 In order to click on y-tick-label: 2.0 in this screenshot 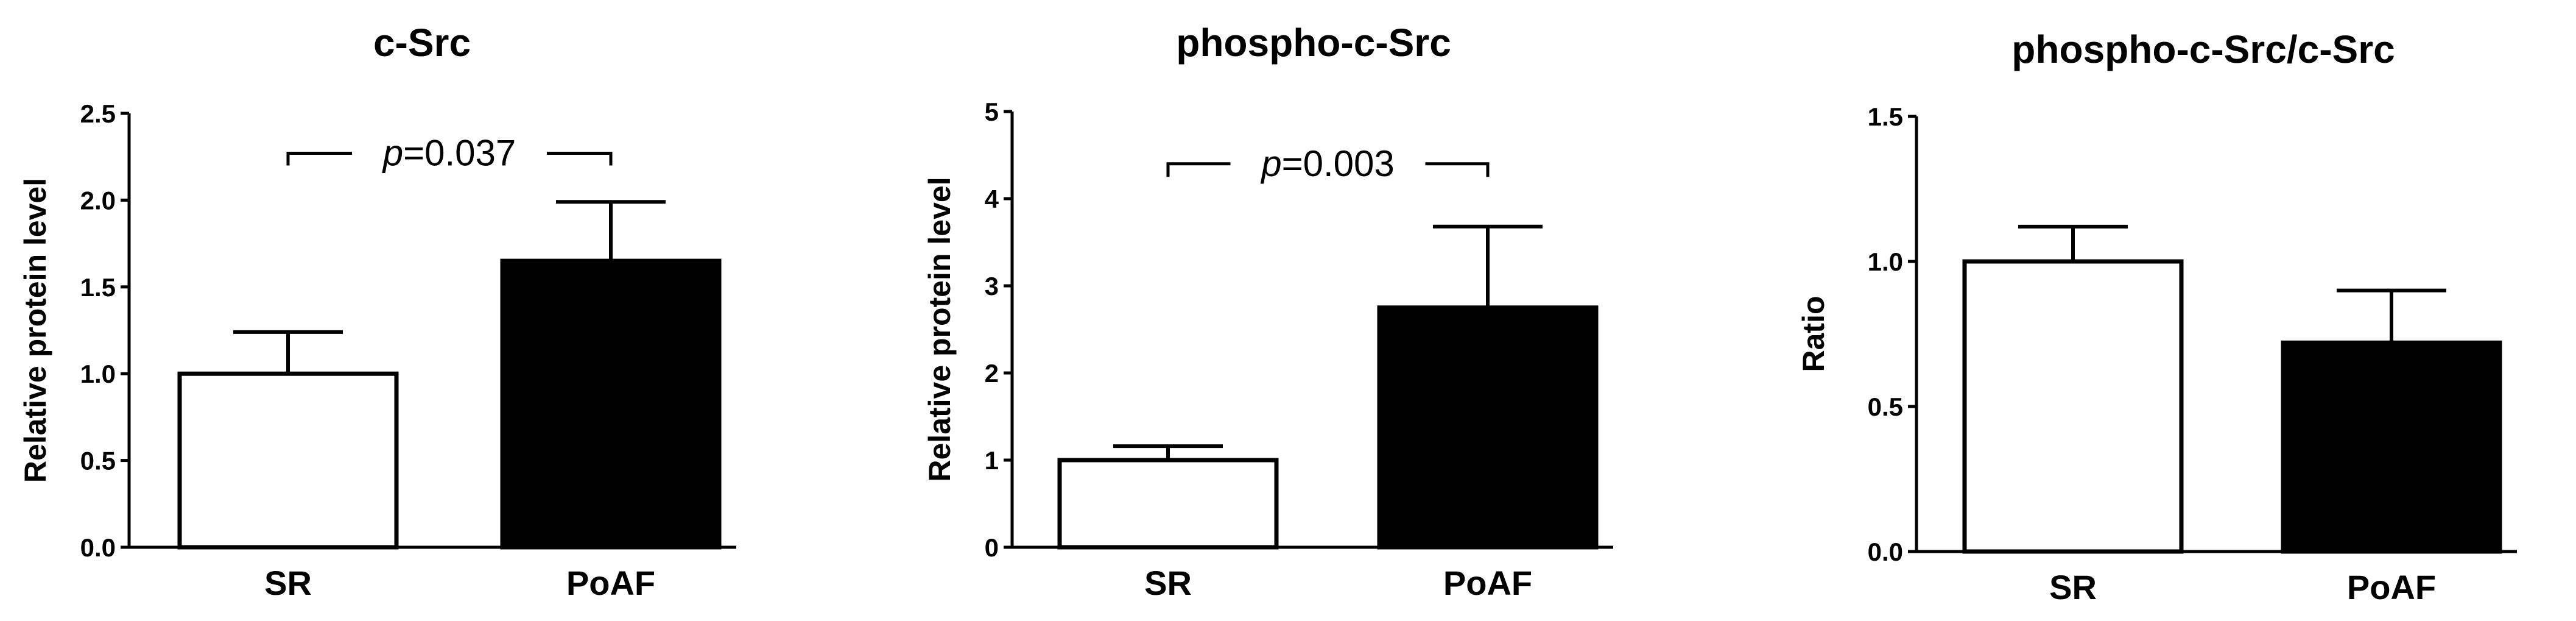, I will do `click(98, 201)`.